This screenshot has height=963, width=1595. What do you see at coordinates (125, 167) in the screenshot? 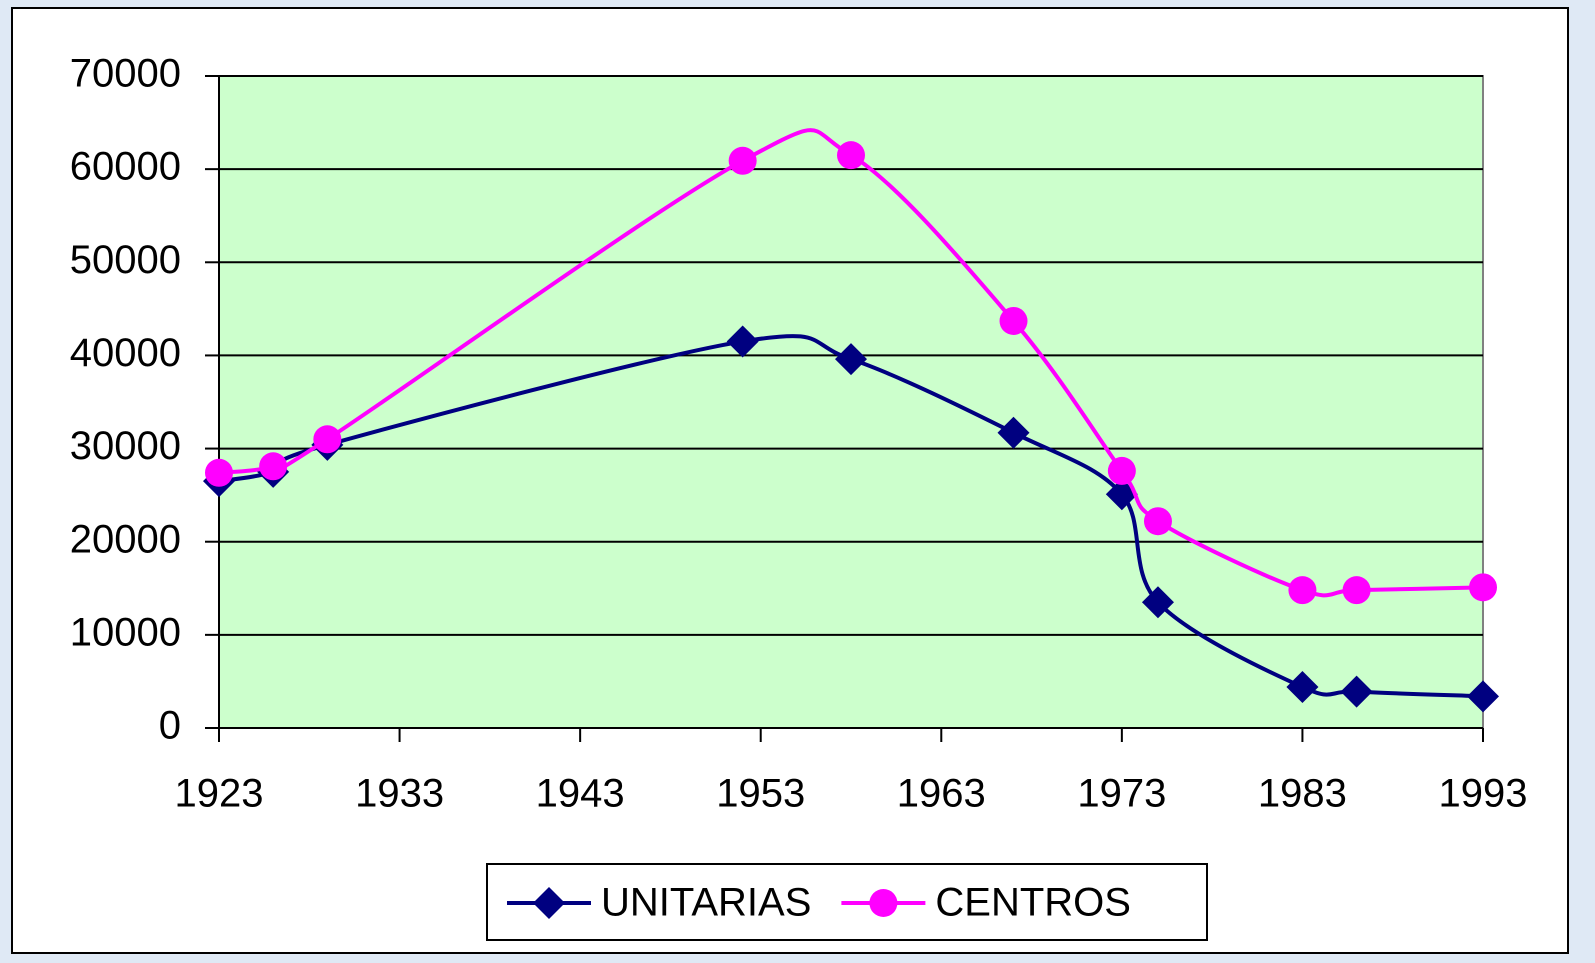
I see `y-tick-label: 60000` at bounding box center [125, 167].